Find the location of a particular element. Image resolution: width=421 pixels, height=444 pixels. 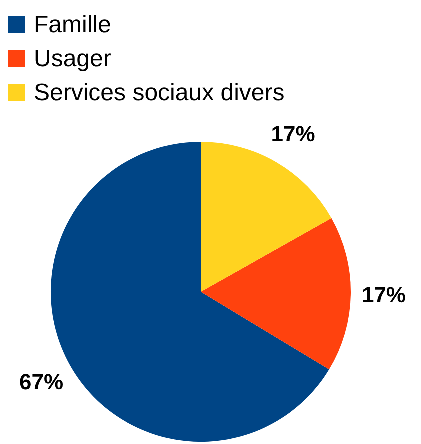

legend-label: Services sociaux divers is located at coordinates (159, 93).